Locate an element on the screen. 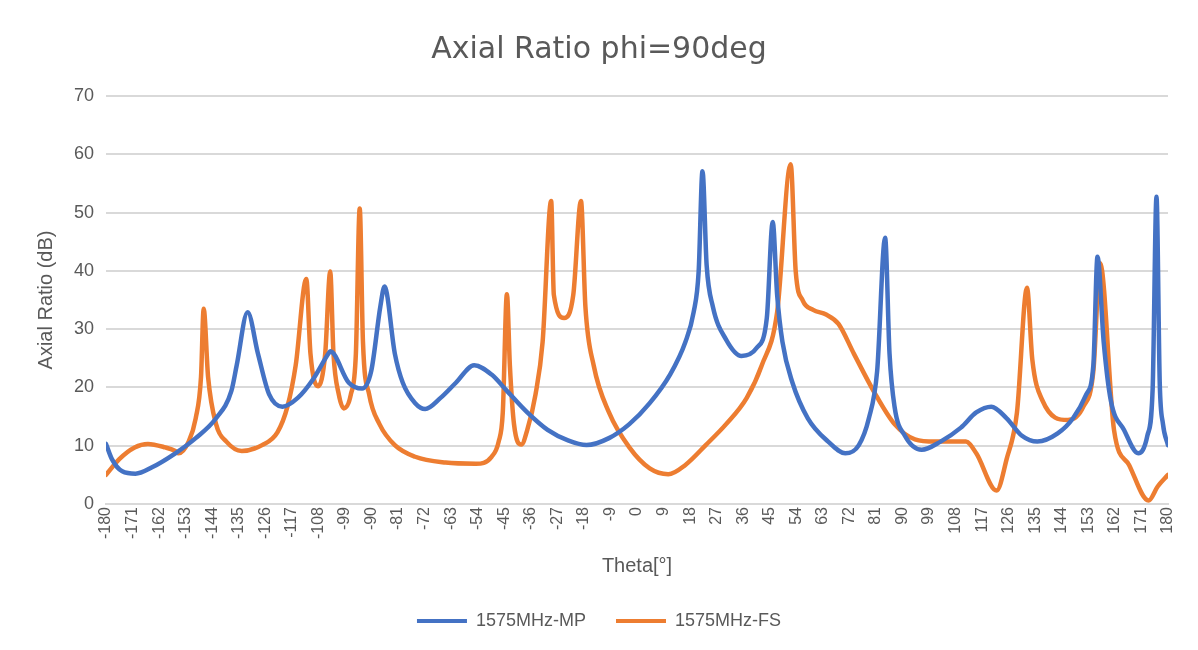 The height and width of the screenshot is (650, 1198). x-tick-label: -126 is located at coordinates (264, 523).